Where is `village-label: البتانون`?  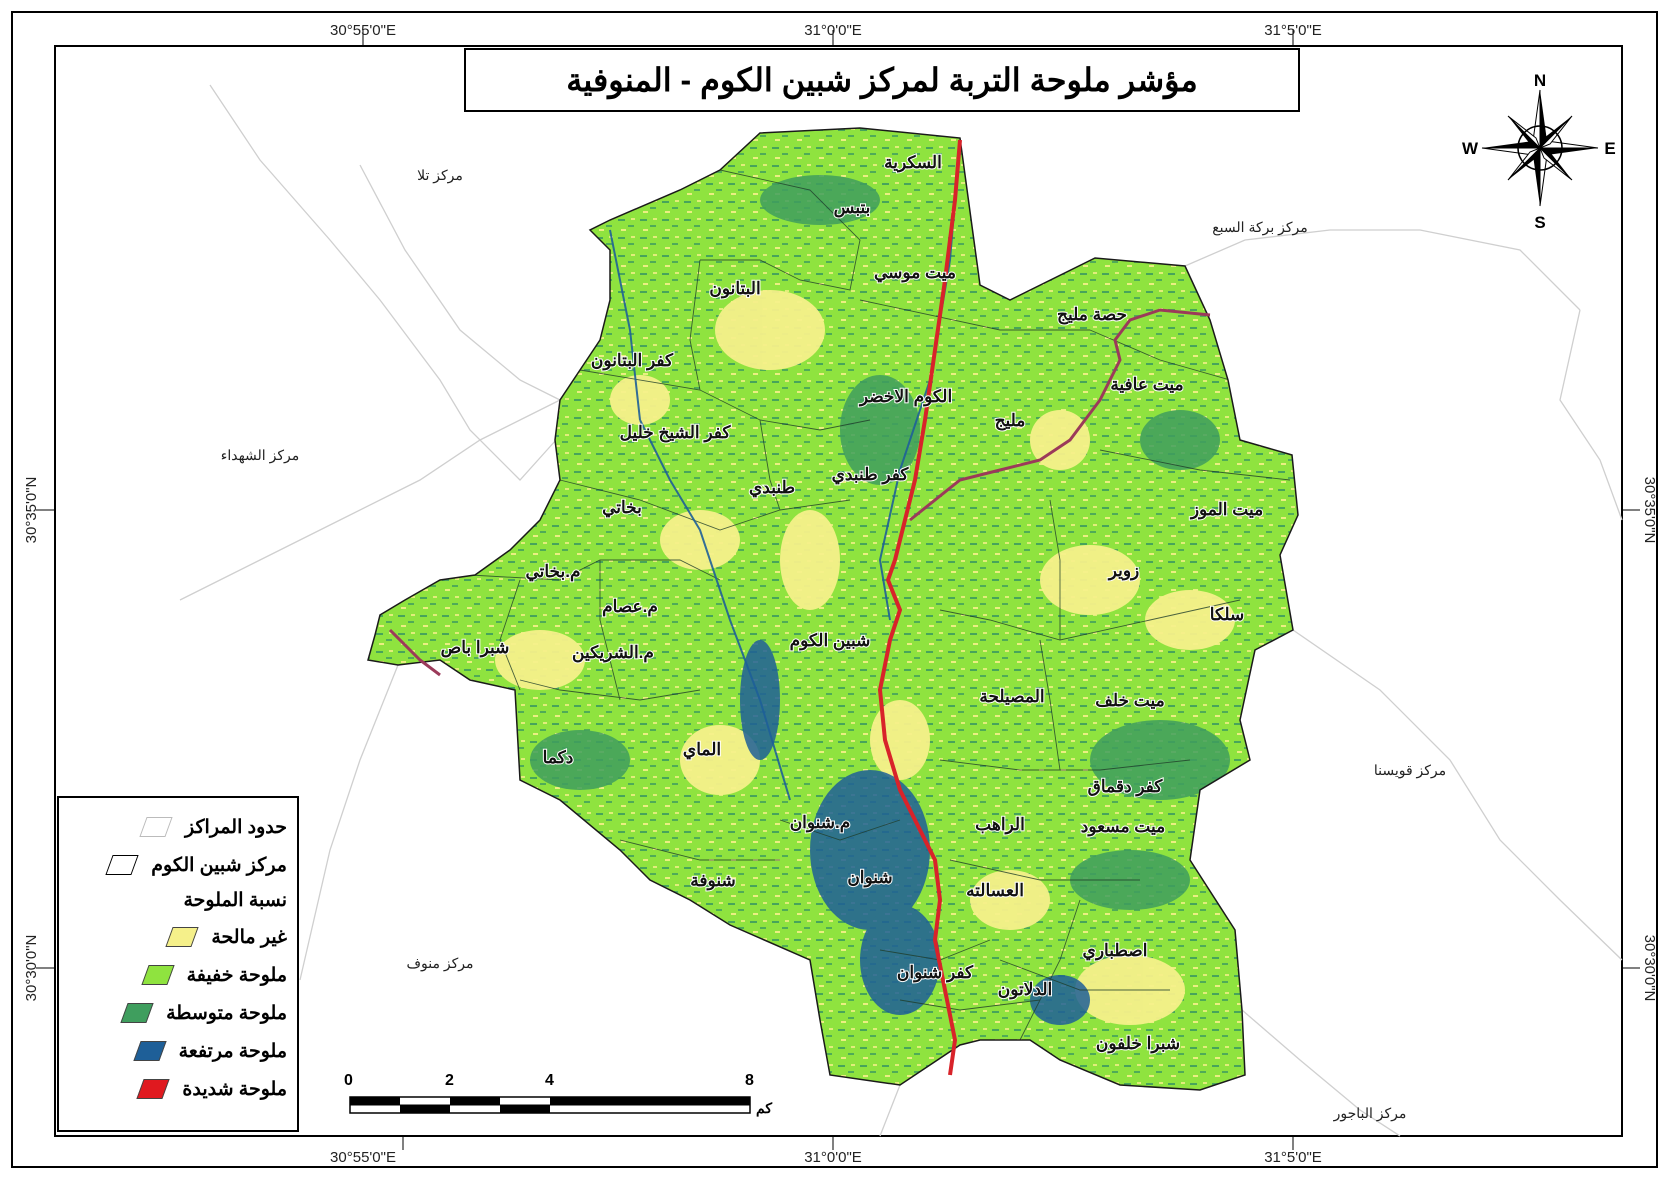 village-label: البتانون is located at coordinates (734, 289).